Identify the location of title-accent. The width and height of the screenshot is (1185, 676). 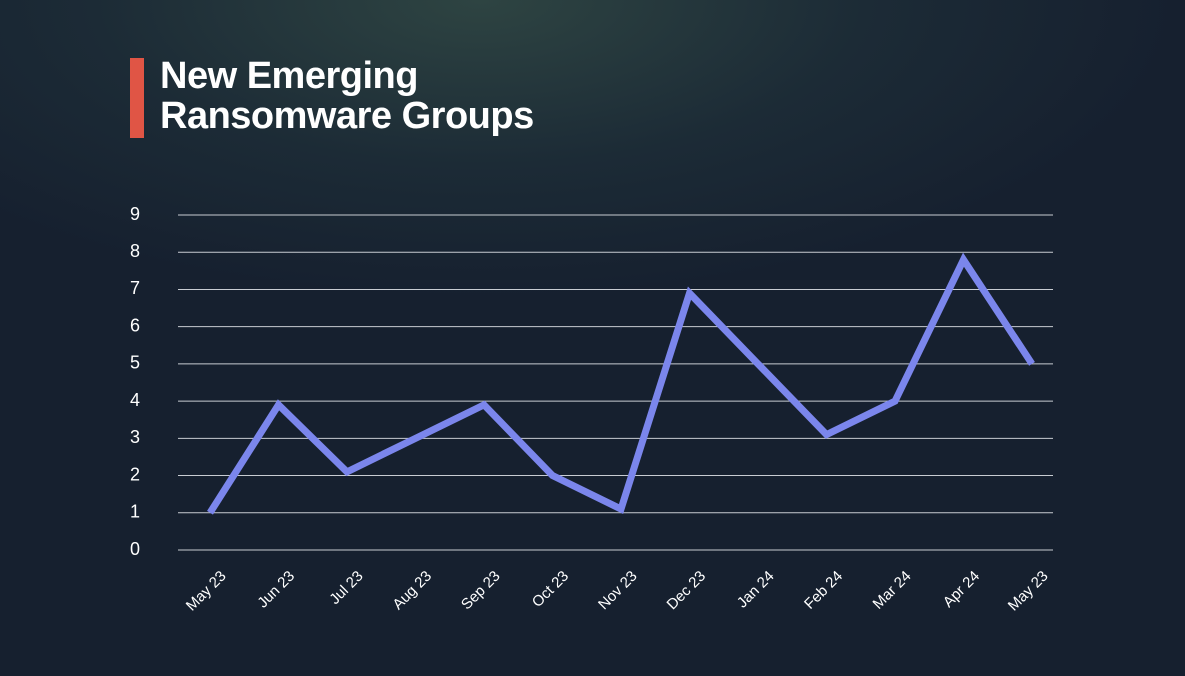
(137, 98).